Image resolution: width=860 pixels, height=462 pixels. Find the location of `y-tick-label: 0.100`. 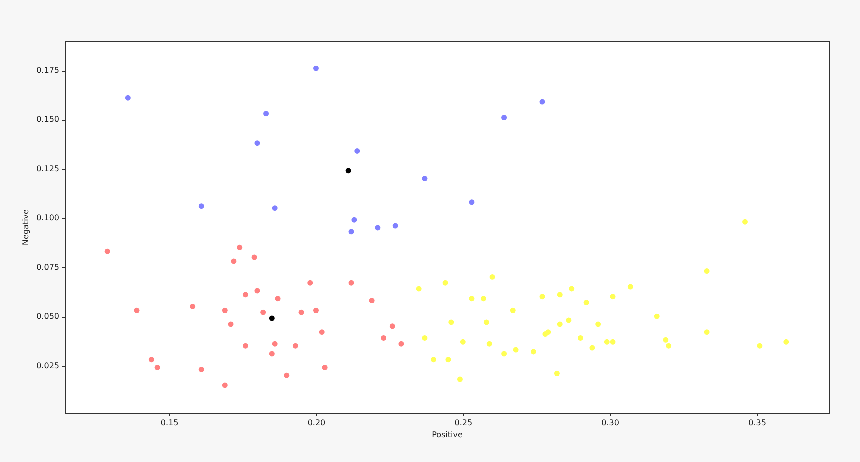

y-tick-label: 0.100 is located at coordinates (48, 218).